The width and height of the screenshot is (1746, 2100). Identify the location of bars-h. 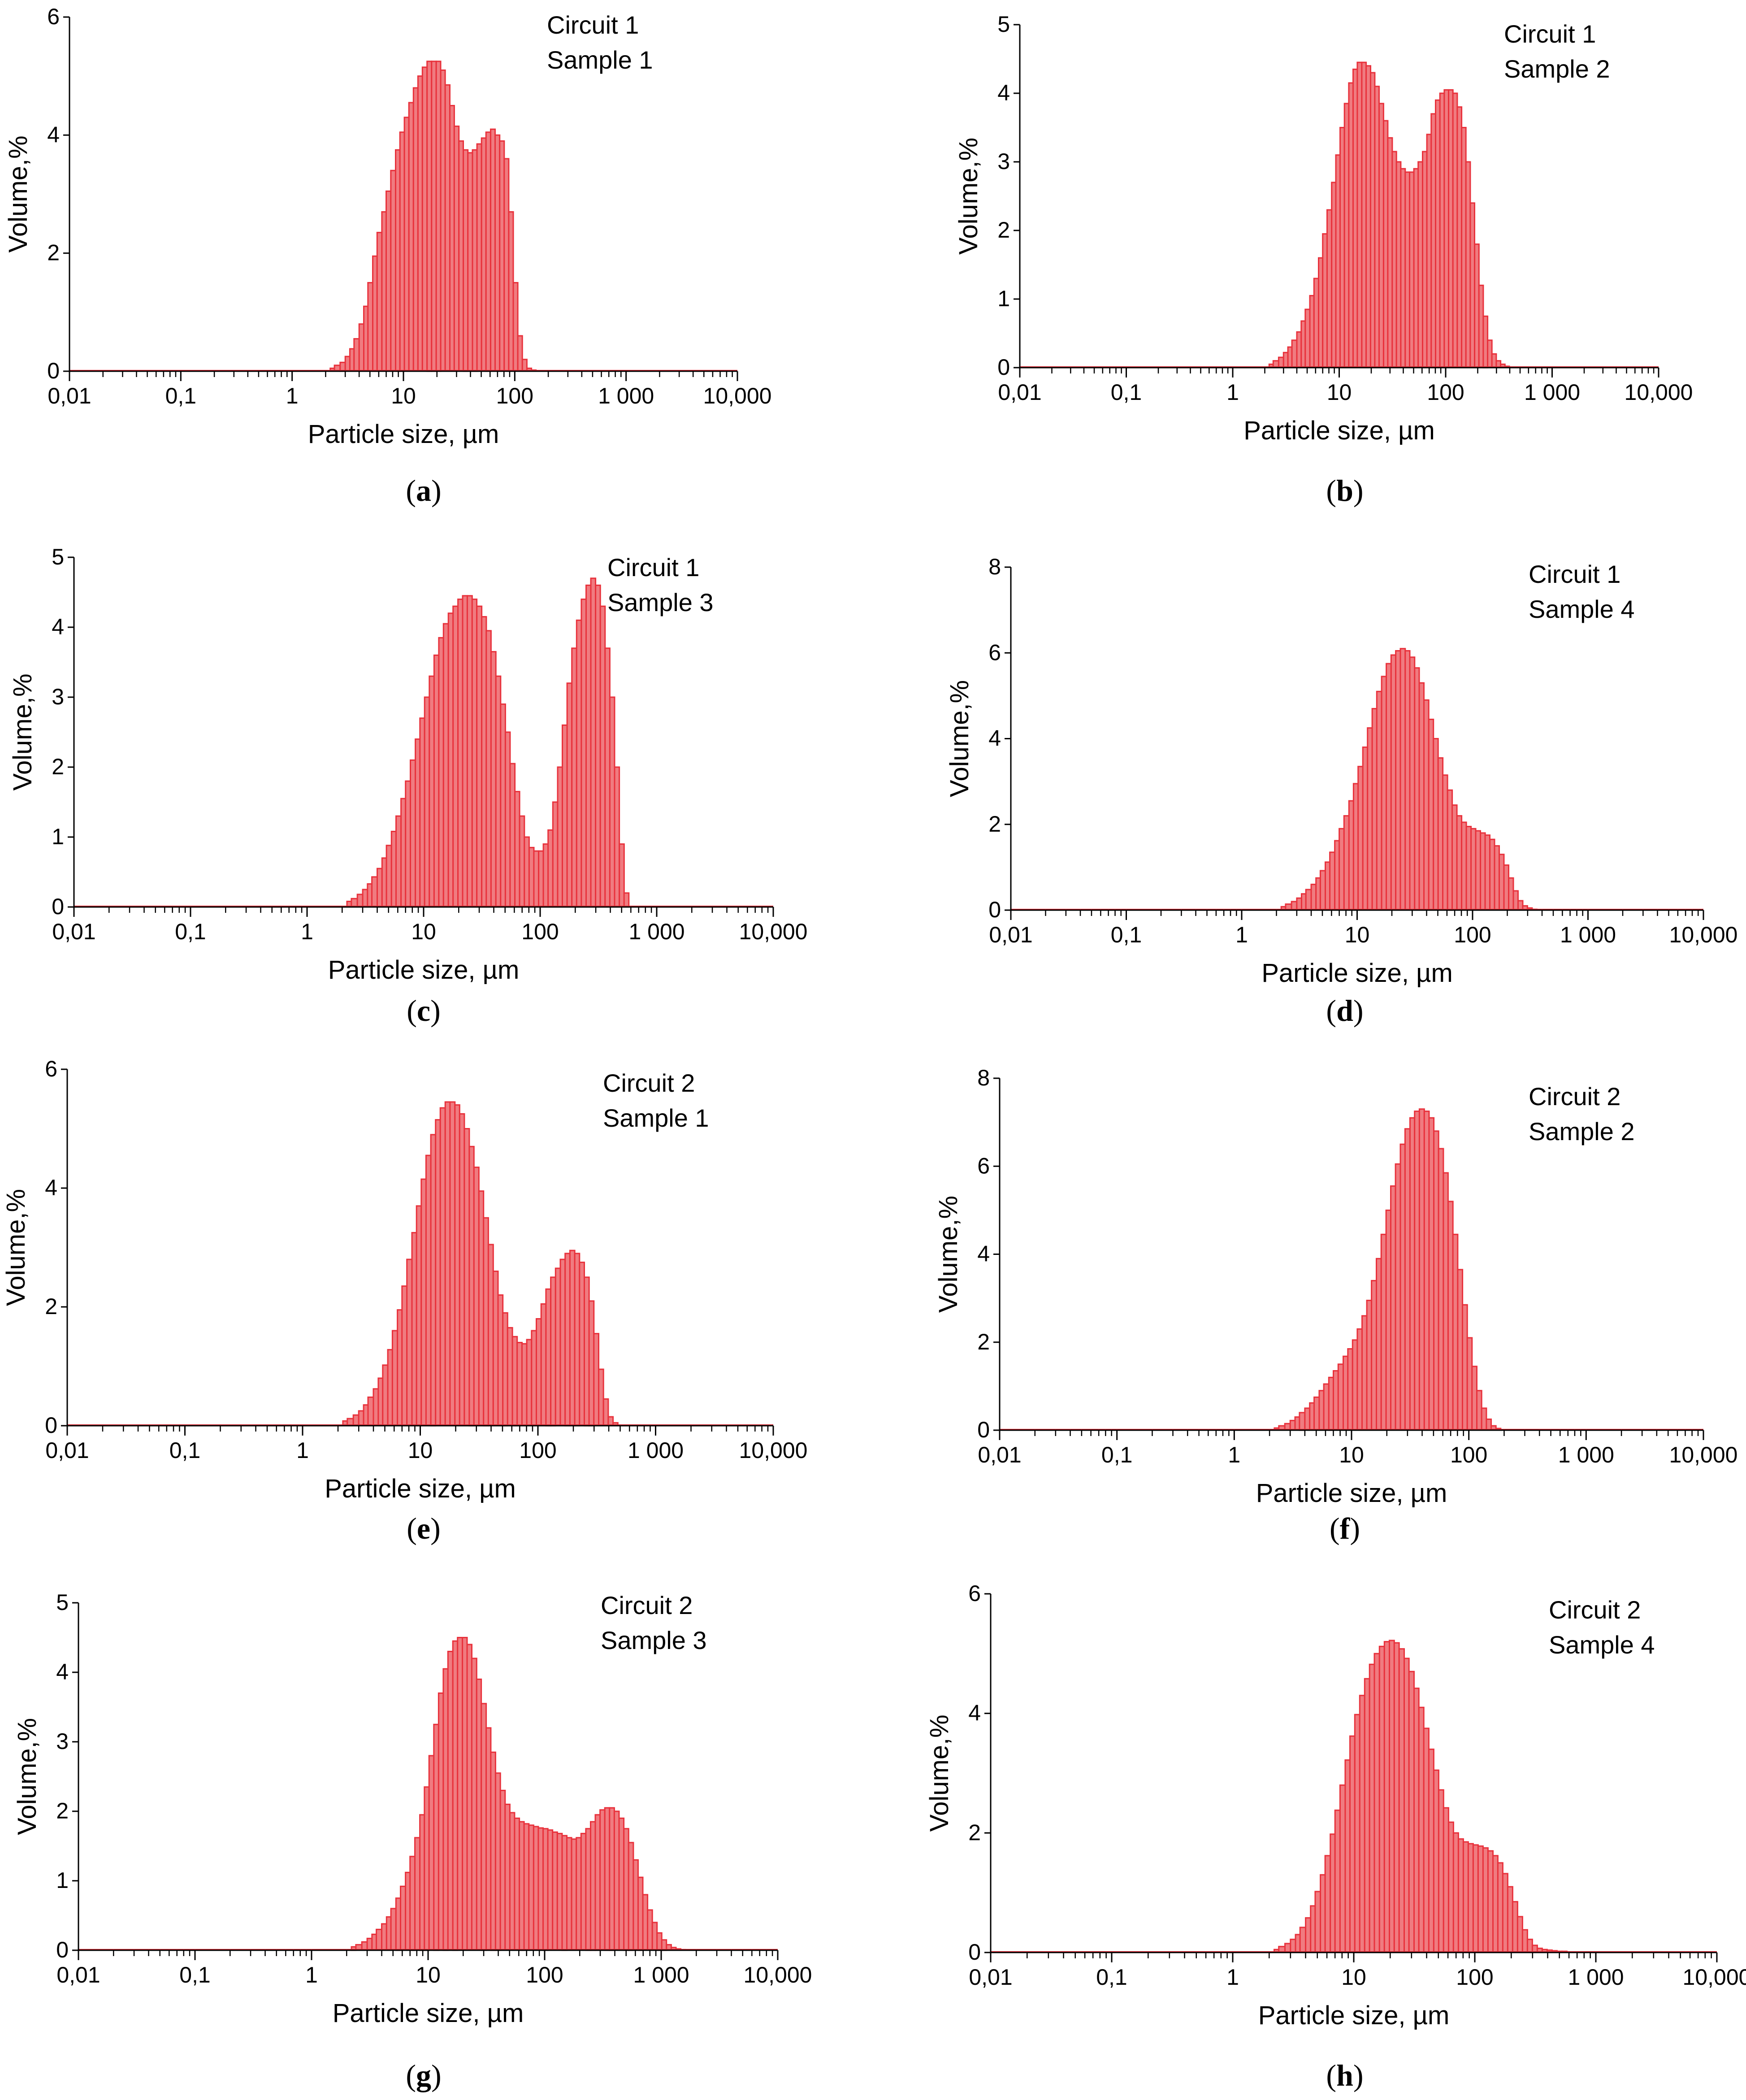
(1426, 1796).